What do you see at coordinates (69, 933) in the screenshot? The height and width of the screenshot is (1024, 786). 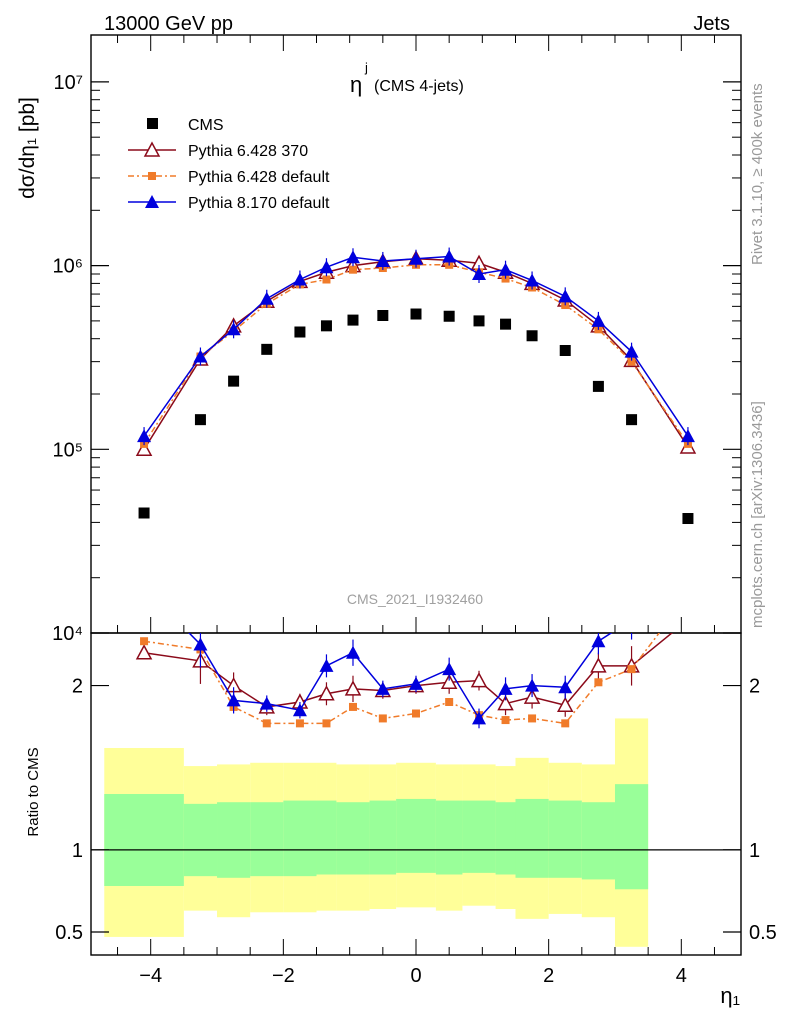 I see `ratio-y-tick-label: 0.5` at bounding box center [69, 933].